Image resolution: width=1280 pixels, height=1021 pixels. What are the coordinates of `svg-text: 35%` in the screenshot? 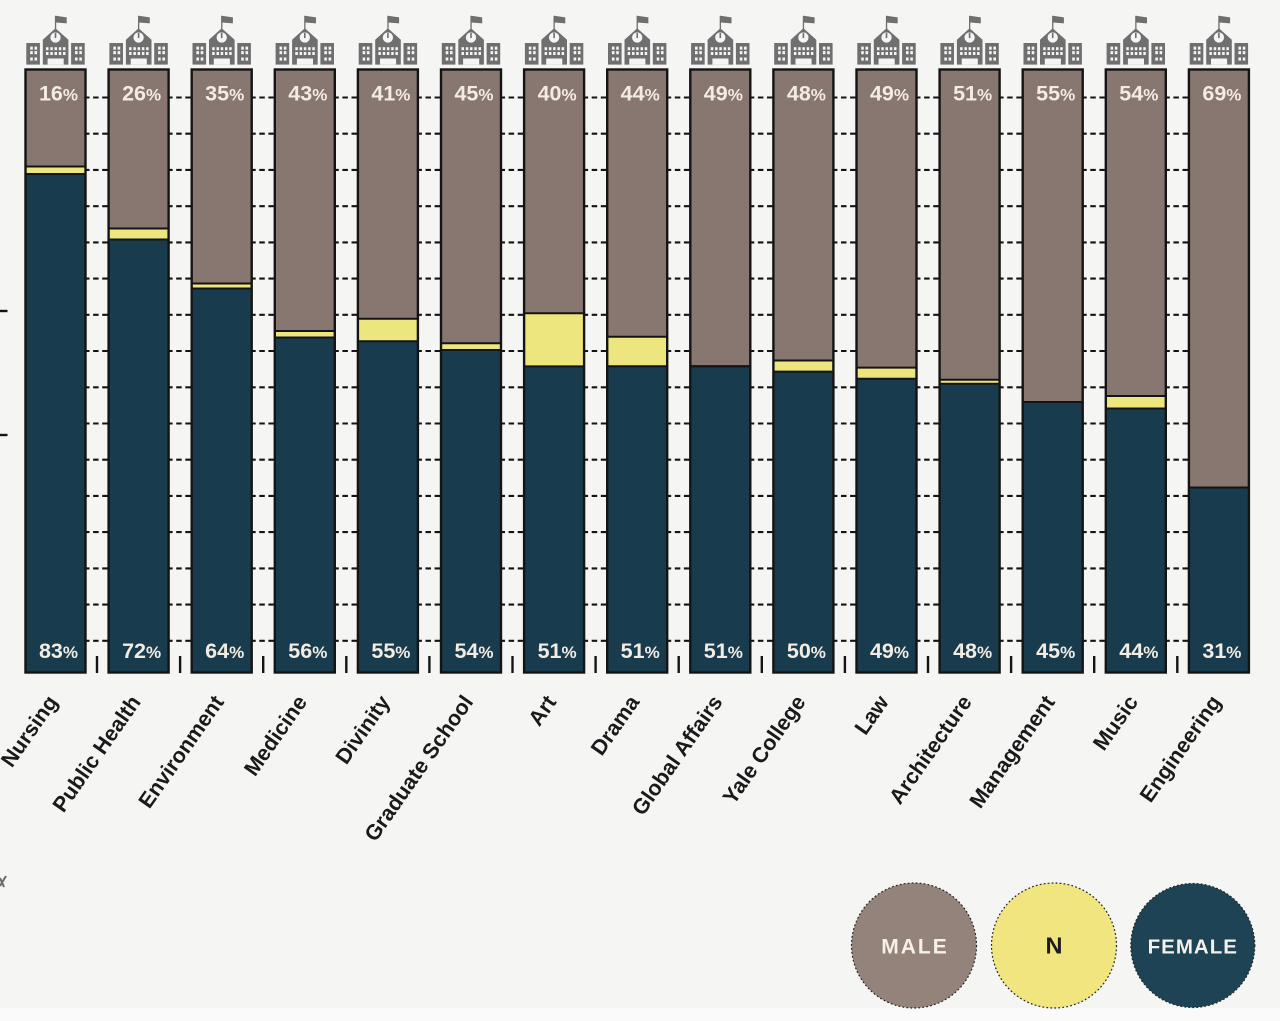 It's located at (224, 94).